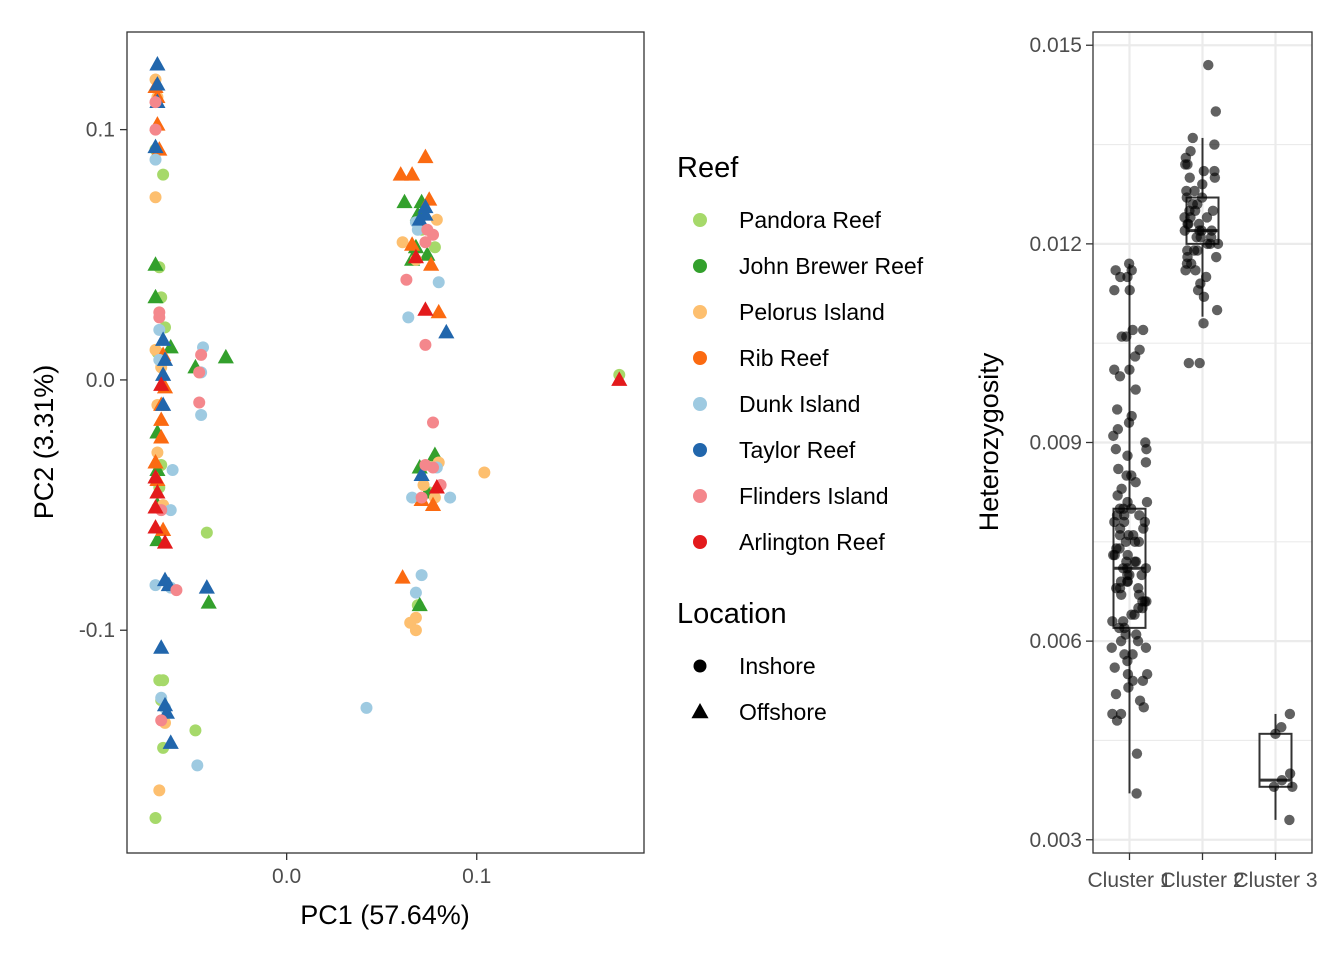  Describe the element at coordinates (784, 358) in the screenshot. I see `legend-label: Rib Reef` at that location.